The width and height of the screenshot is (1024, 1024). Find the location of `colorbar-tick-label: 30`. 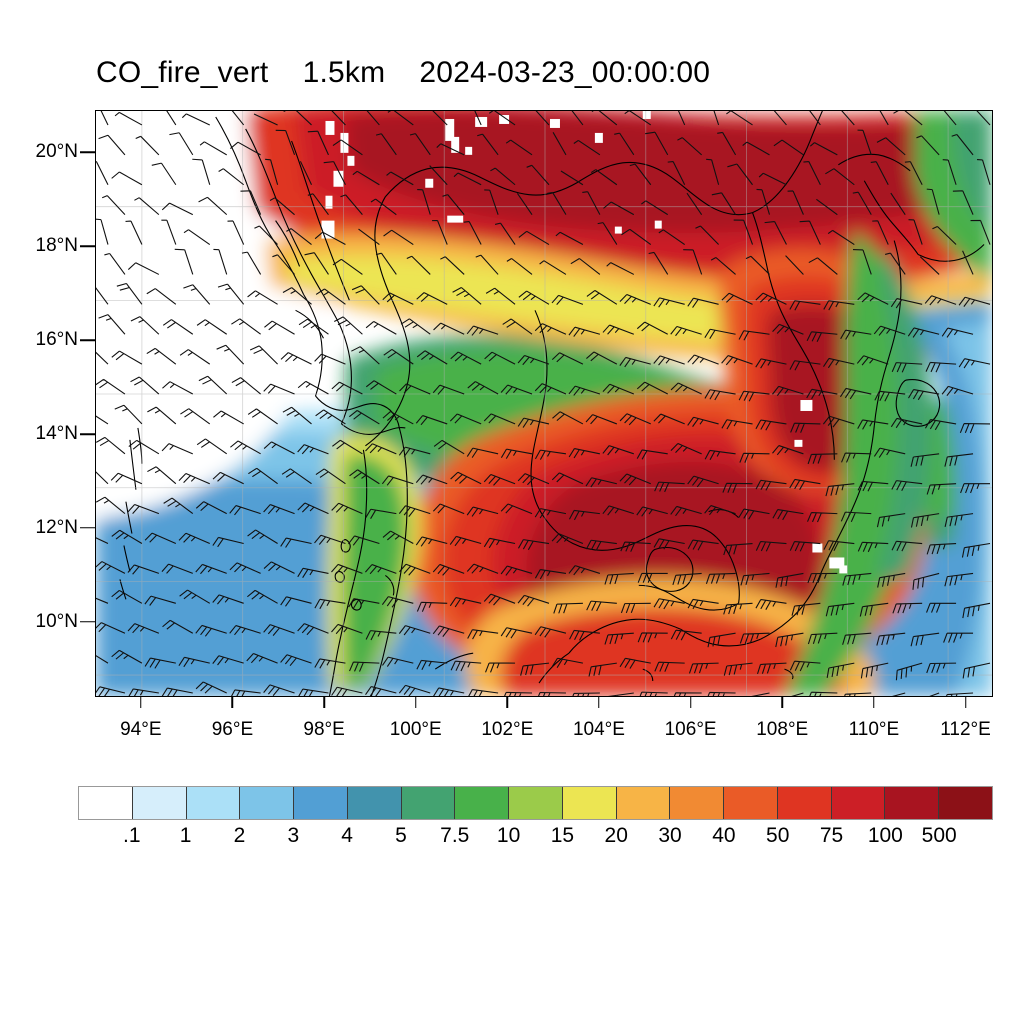

colorbar-tick-label: 30 is located at coordinates (670, 835).